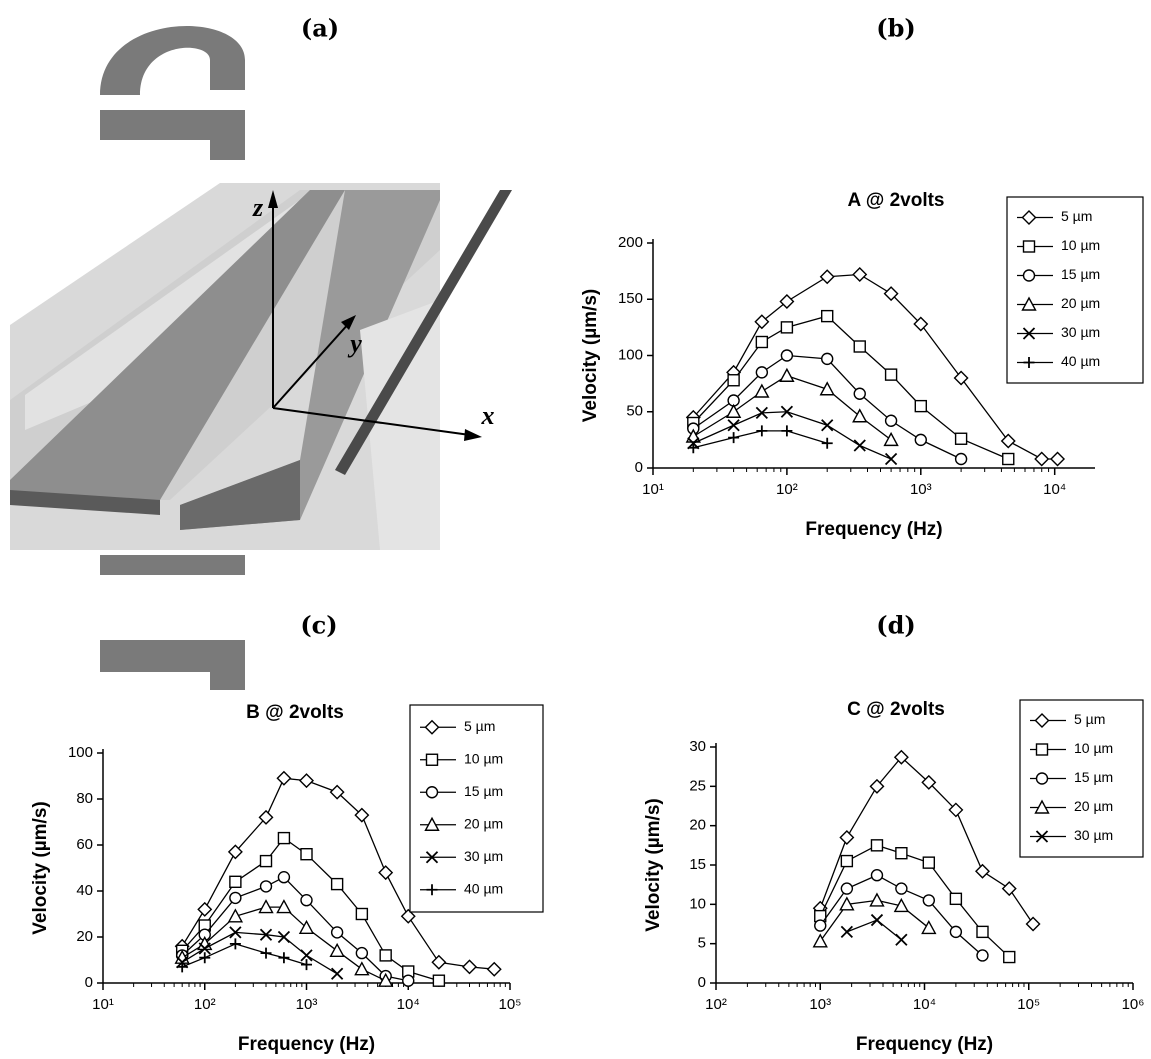 Image resolution: width=1151 pixels, height=1059 pixels. What do you see at coordinates (697, 746) in the screenshot?
I see `y-tick-label: 30` at bounding box center [697, 746].